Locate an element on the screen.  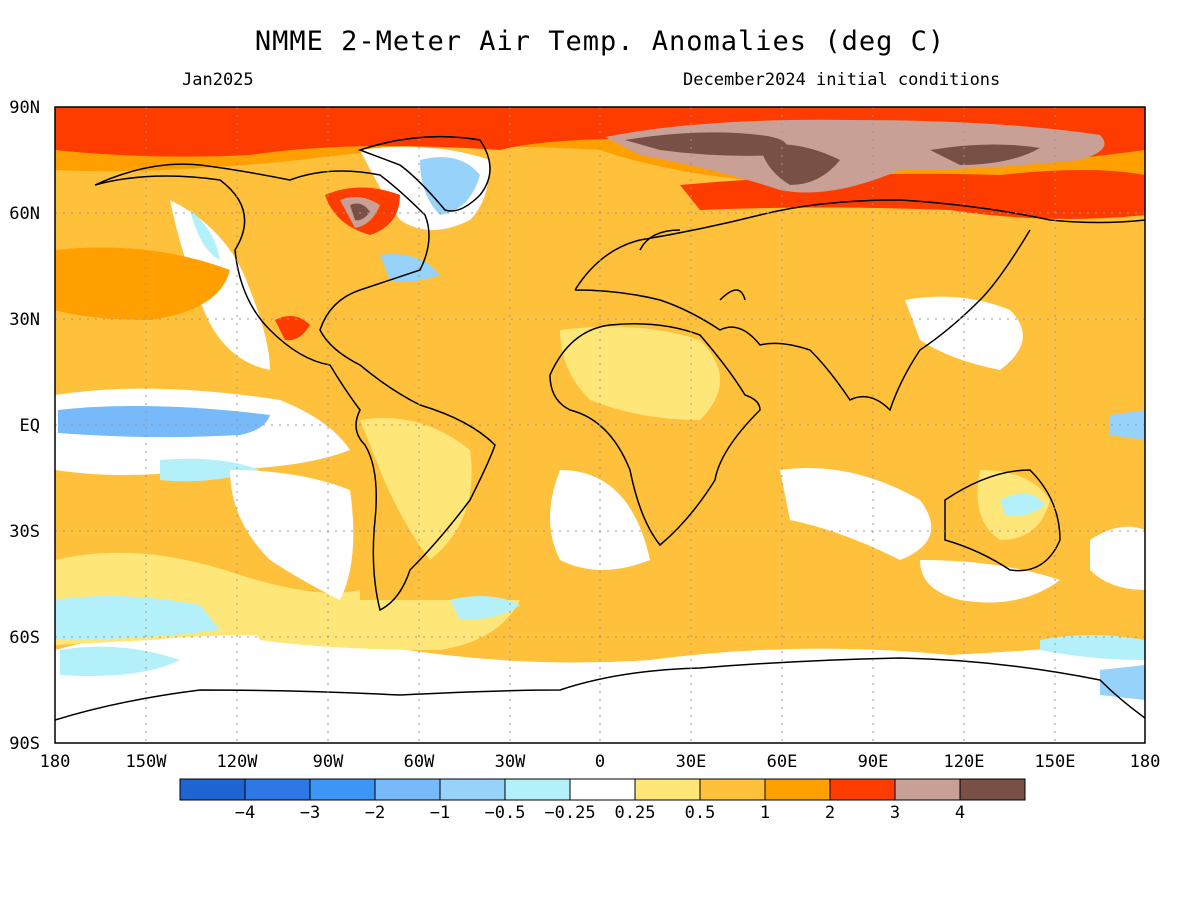
colorbar-label: −0.25 is located at coordinates (569, 813).